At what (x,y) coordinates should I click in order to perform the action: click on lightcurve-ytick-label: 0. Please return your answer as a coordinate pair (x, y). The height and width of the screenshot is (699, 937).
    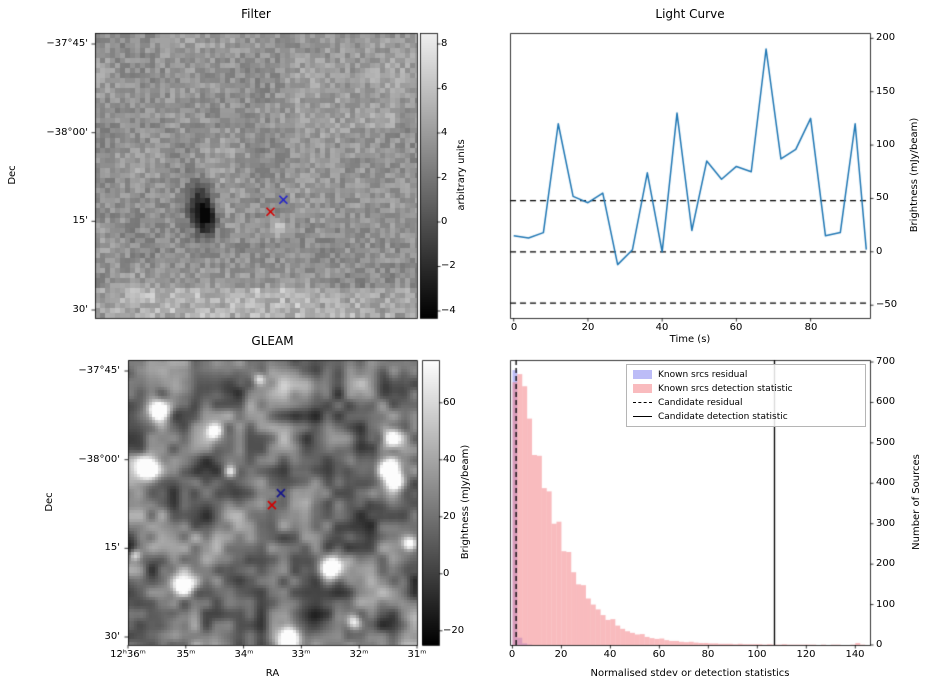
    Looking at the image, I should click on (879, 251).